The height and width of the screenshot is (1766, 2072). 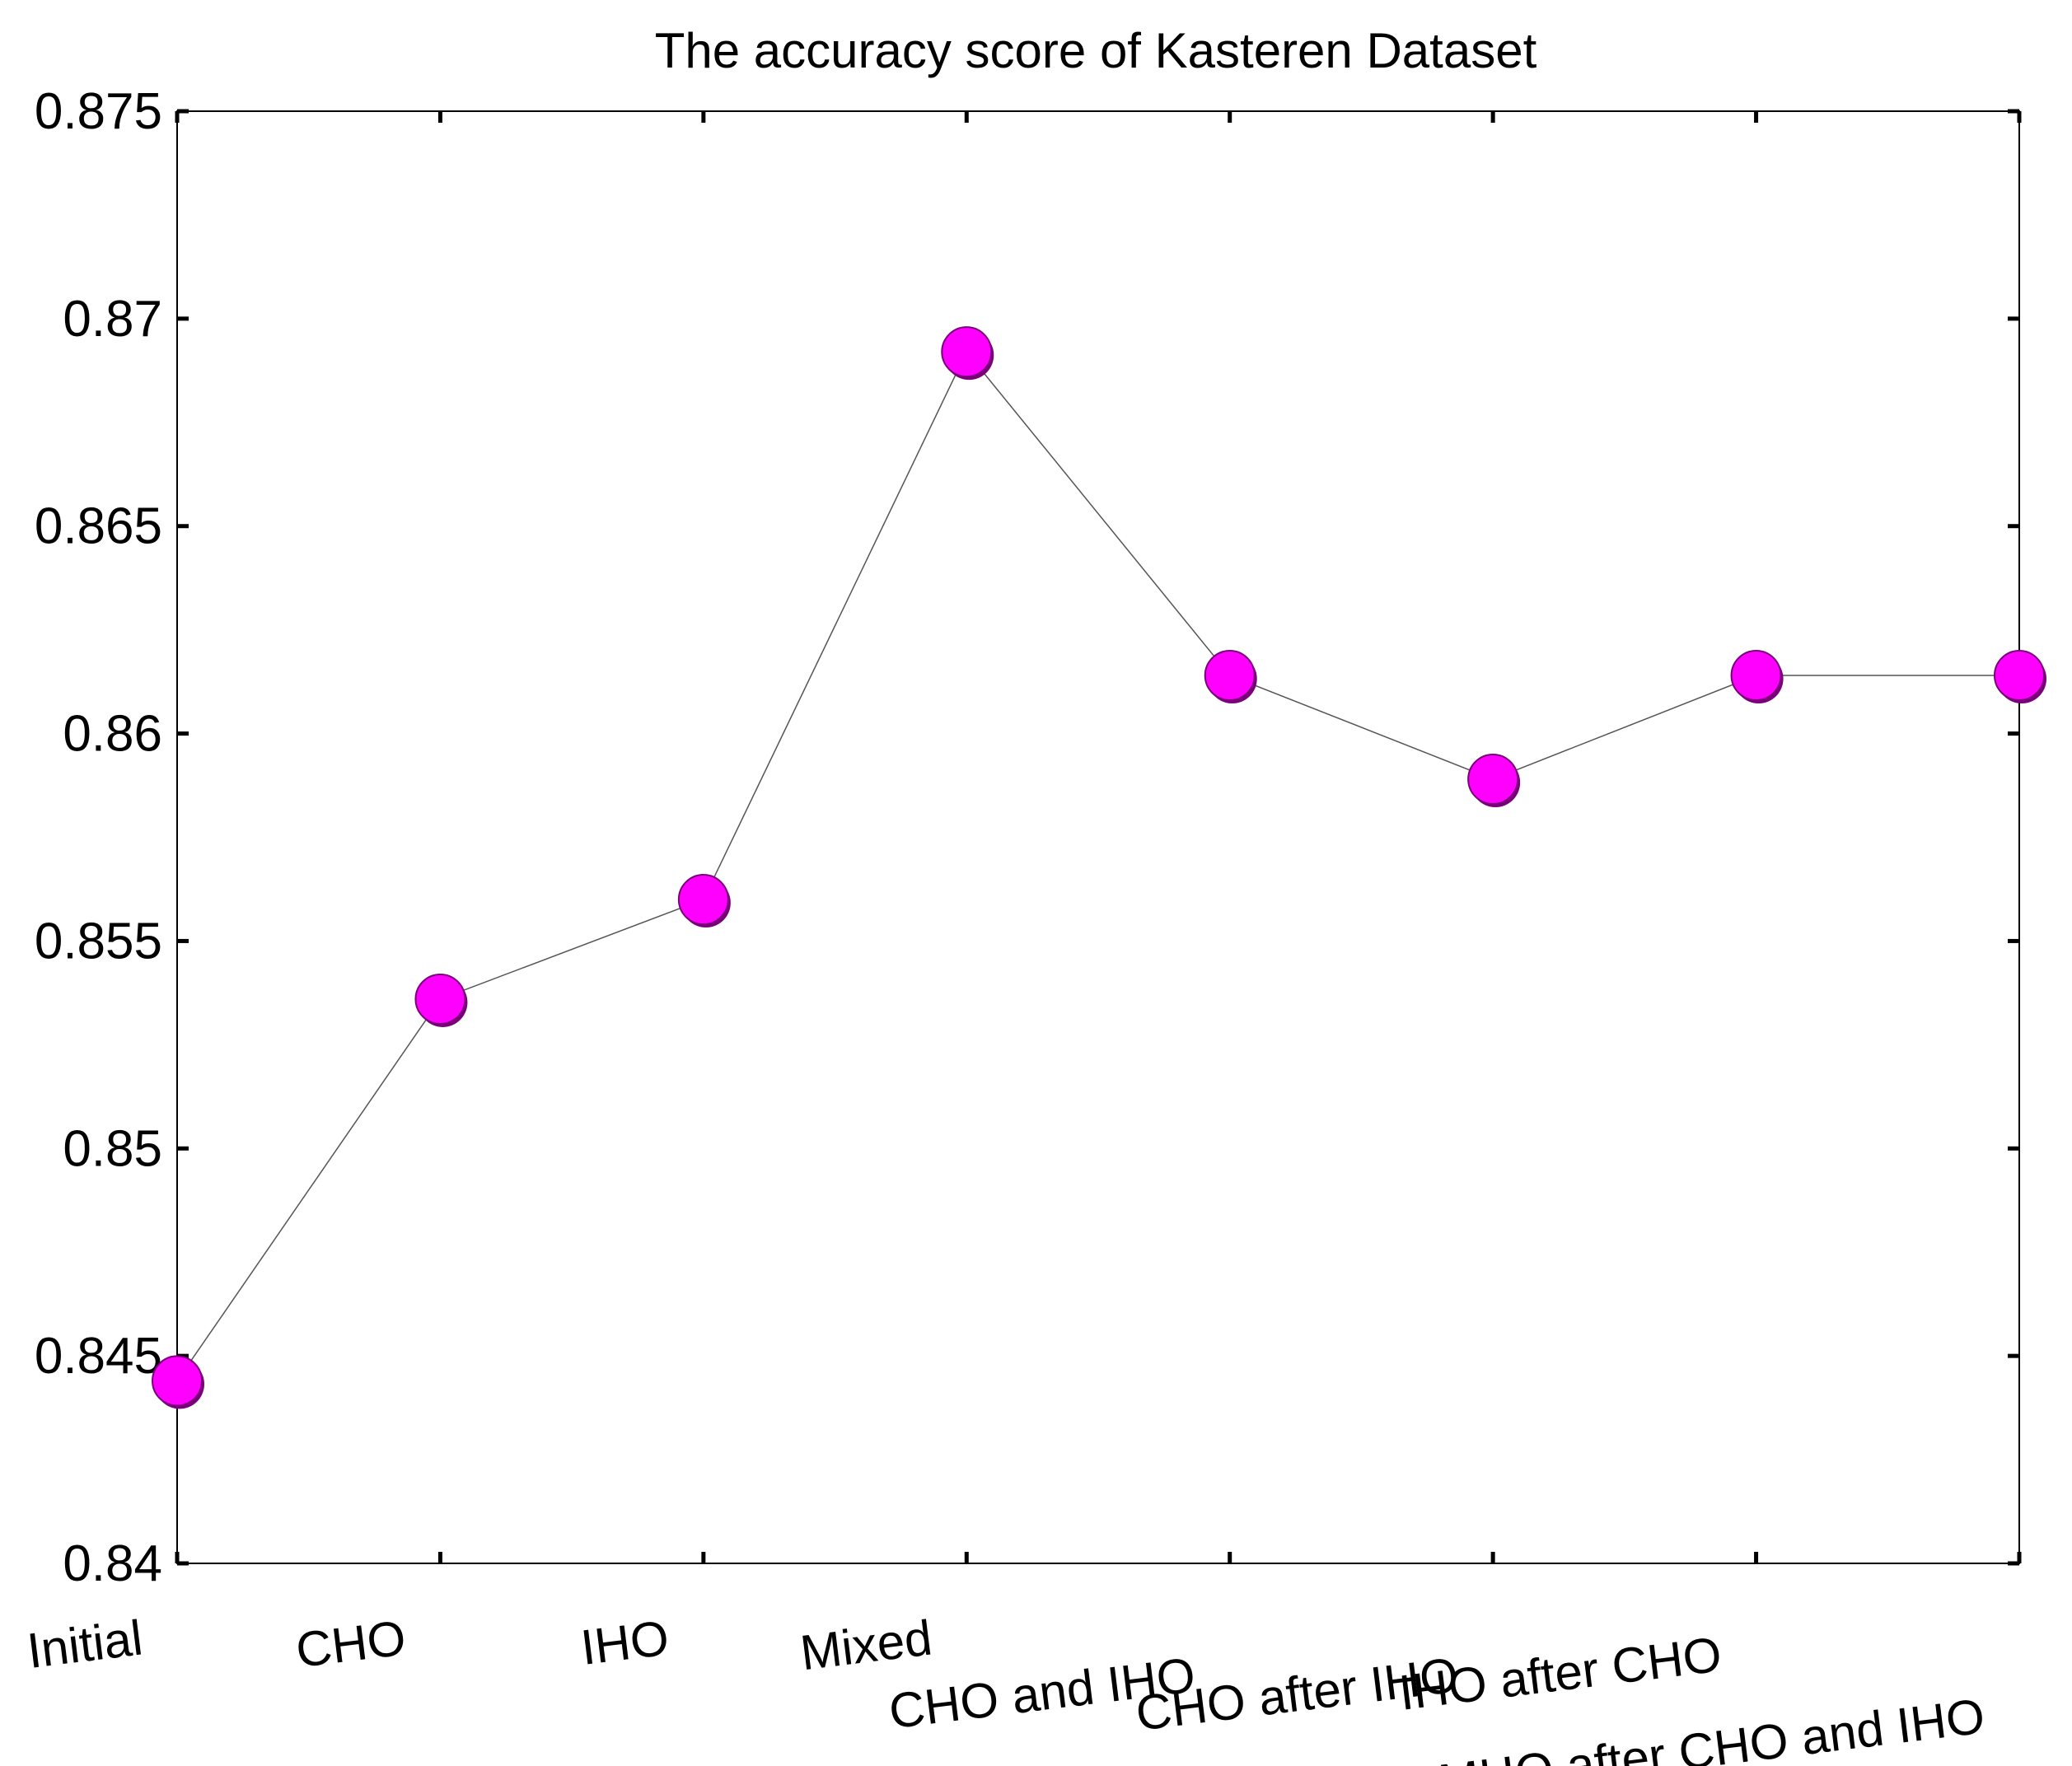 I want to click on x-tick-label: CHO, so click(x=350, y=1643).